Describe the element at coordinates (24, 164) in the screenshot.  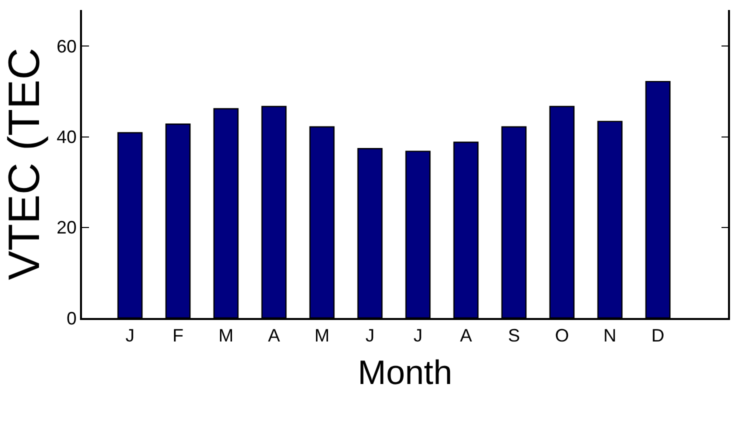
I see `y-axis-title: VTEC (TEC` at that location.